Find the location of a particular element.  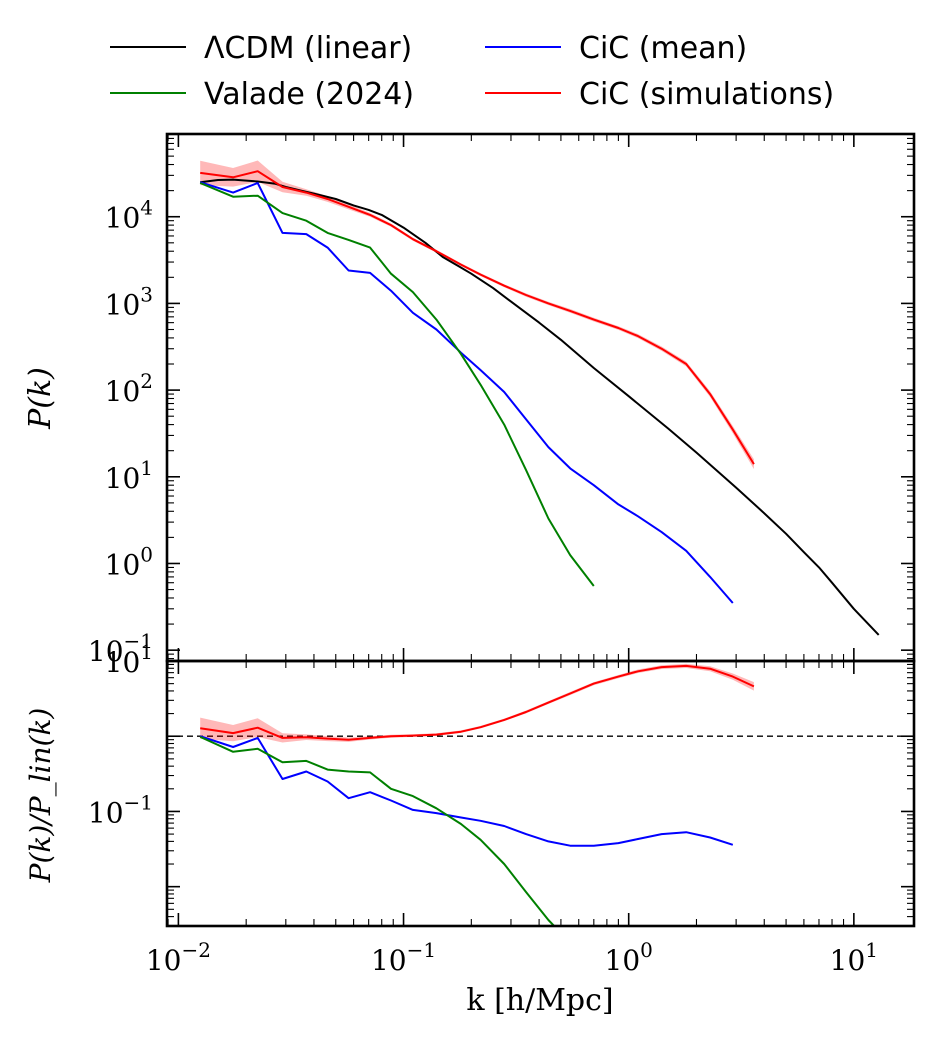

bottom-y-tick-label: 10¹ is located at coordinates (129, 659).